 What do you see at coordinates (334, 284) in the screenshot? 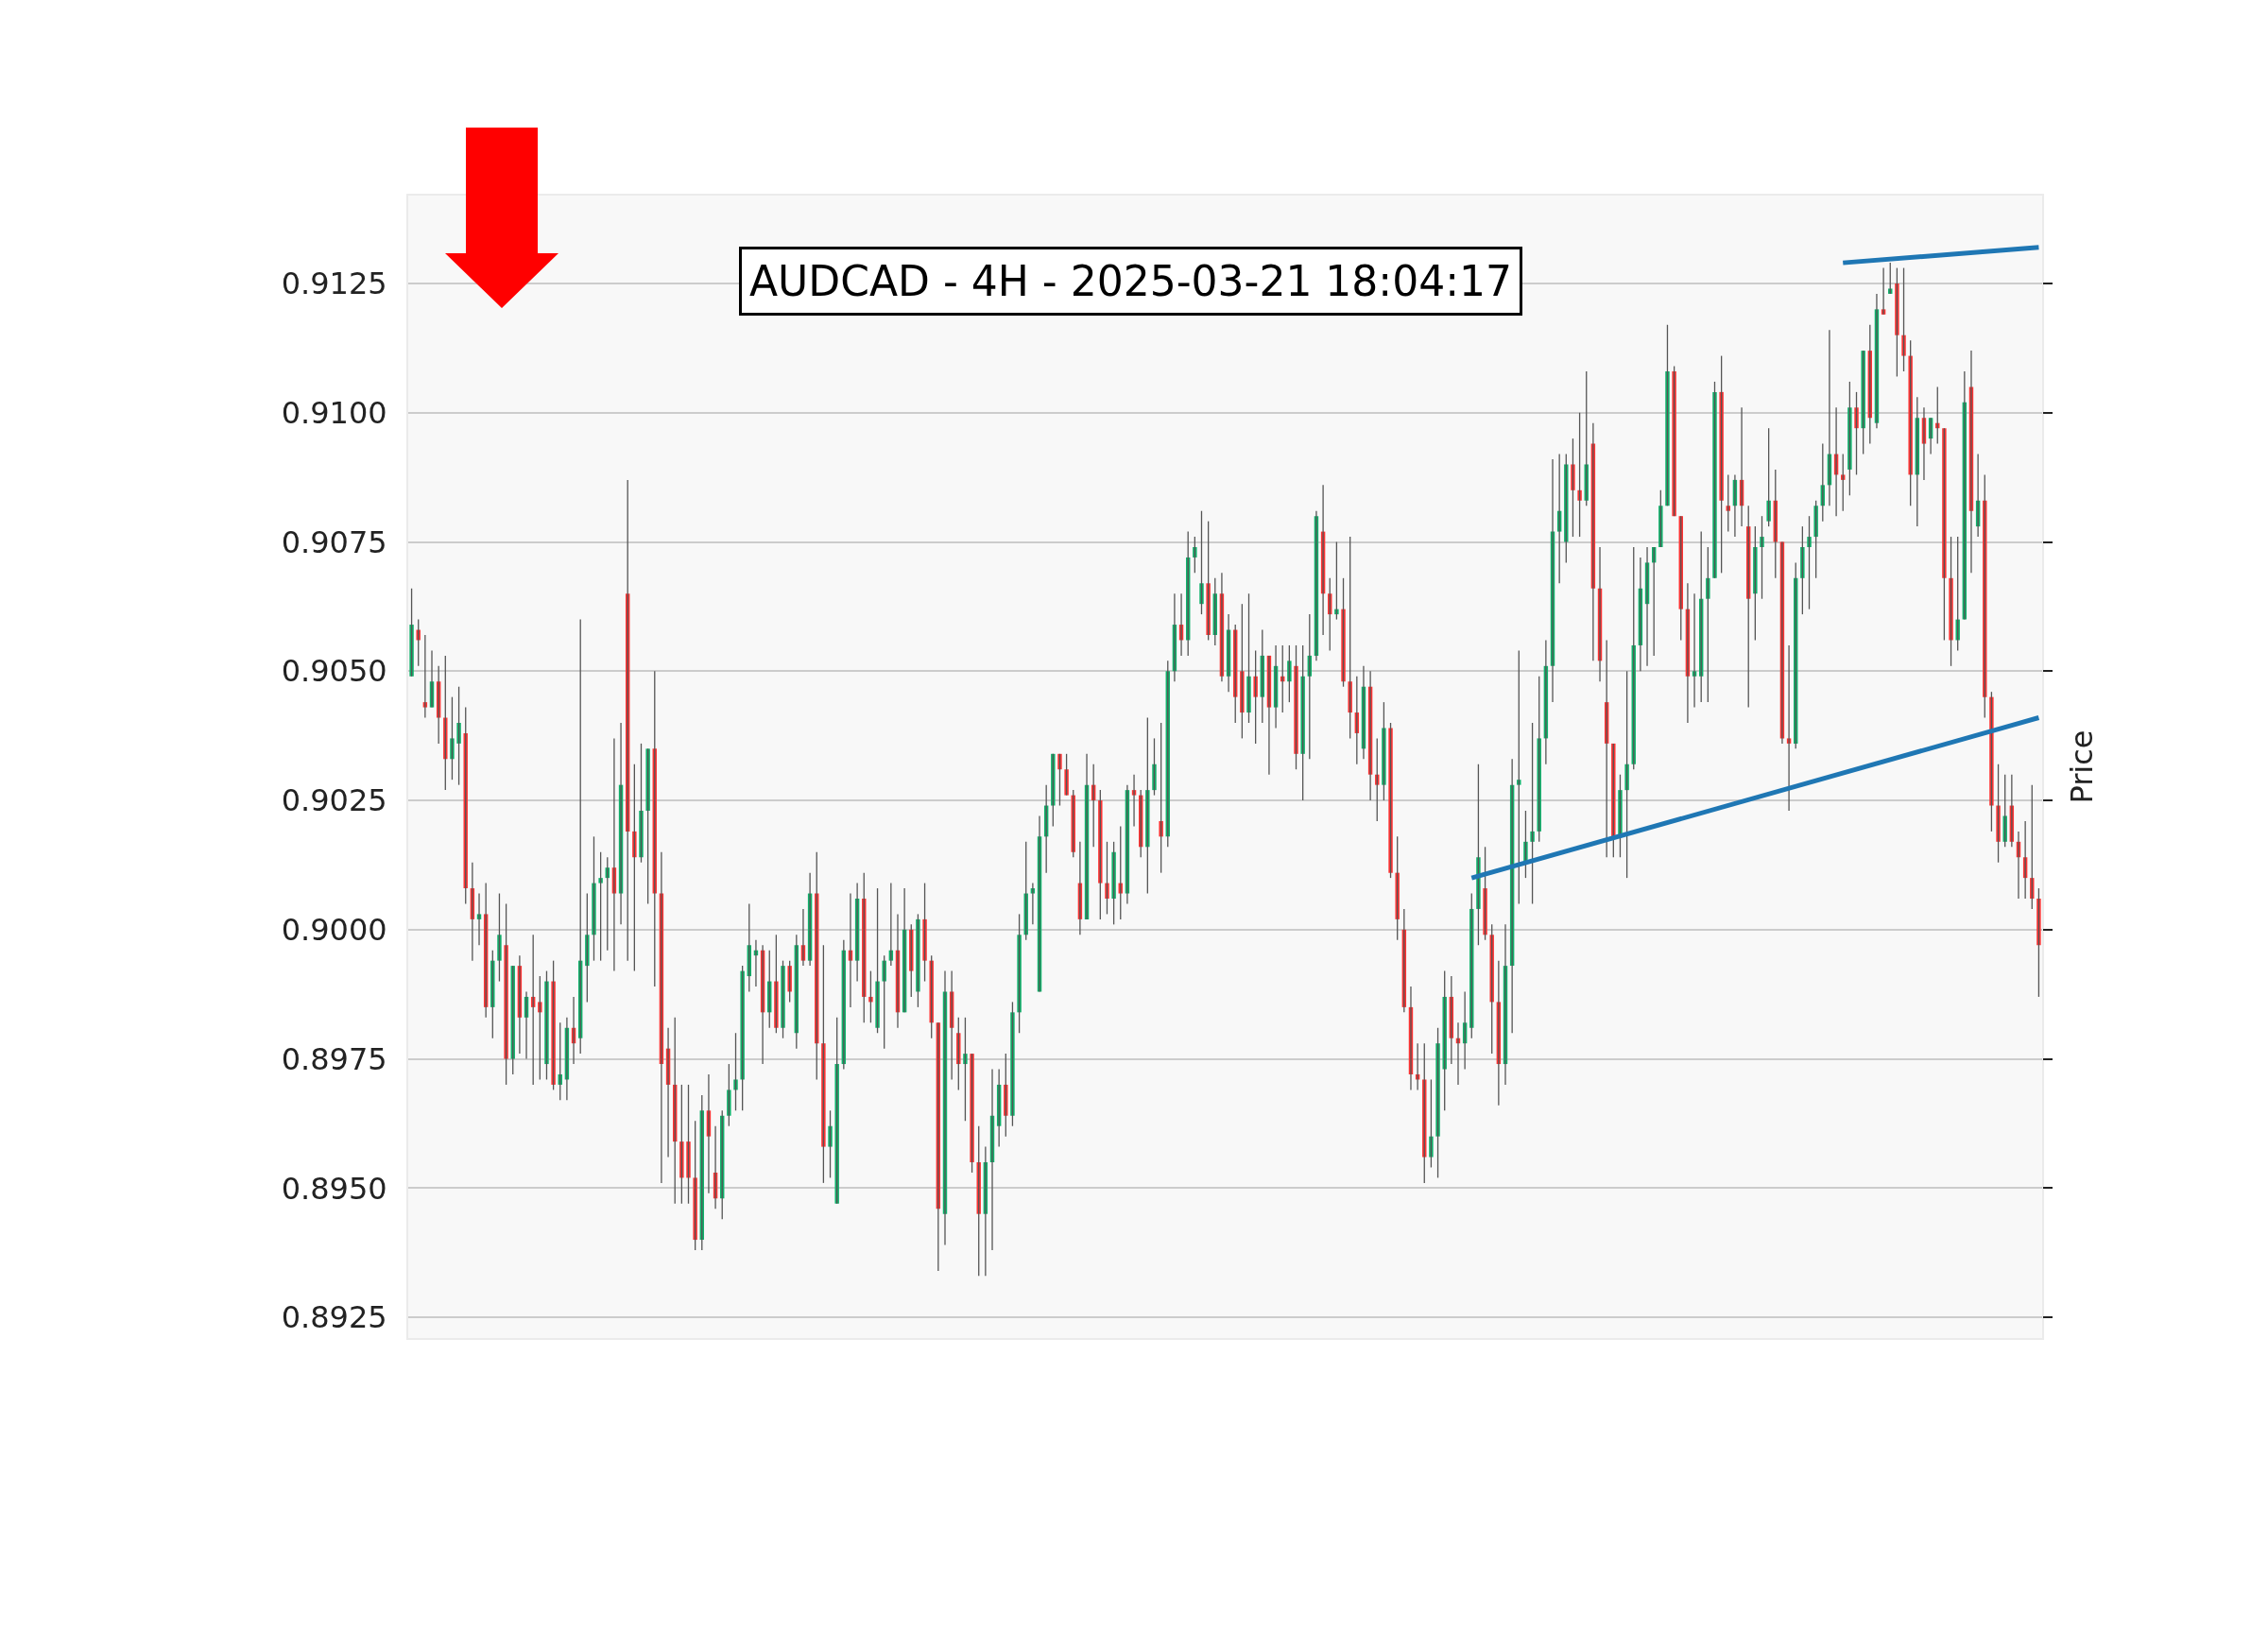
I see `y-tick-label: 0.9125` at bounding box center [334, 284].